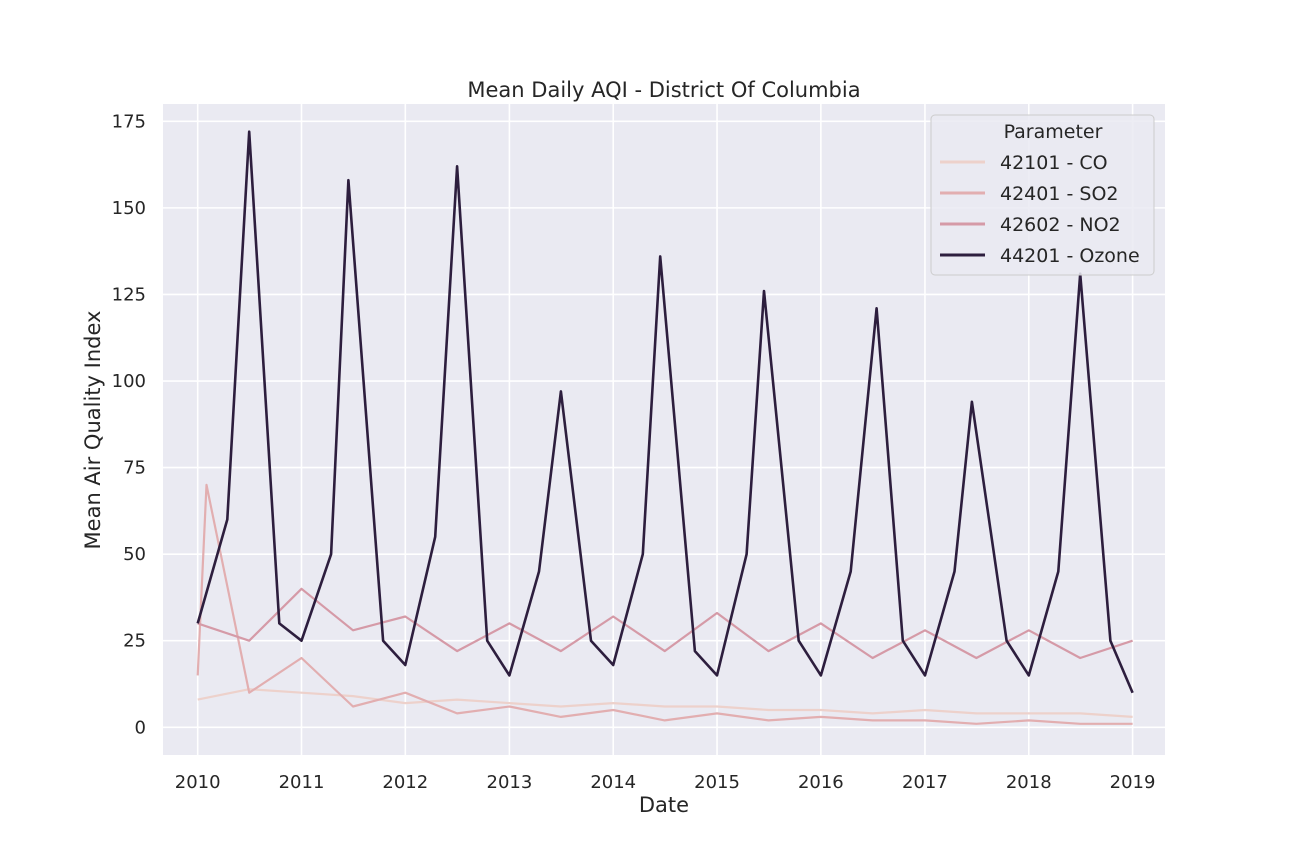 The height and width of the screenshot is (864, 1296). I want to click on y-tick-label-75: 75, so click(134, 468).